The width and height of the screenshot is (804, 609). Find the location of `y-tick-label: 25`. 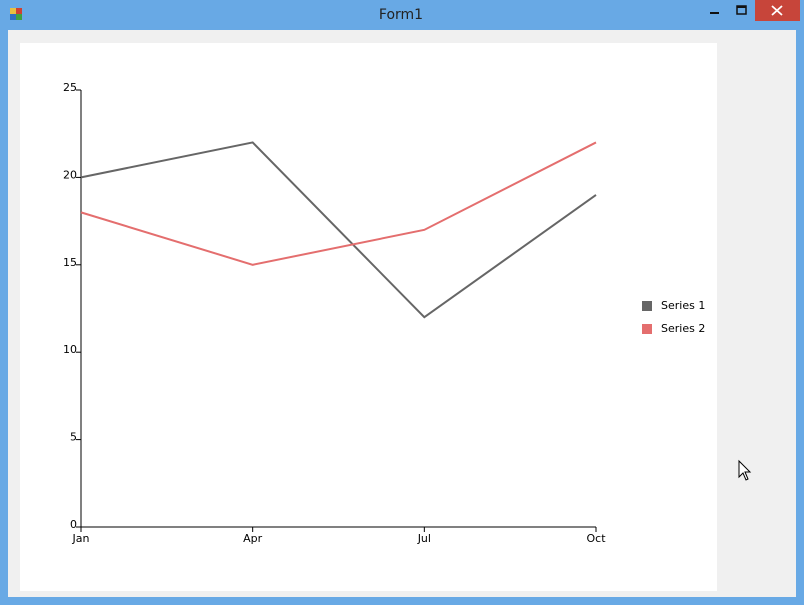

y-tick-label: 25 is located at coordinates (70, 87).